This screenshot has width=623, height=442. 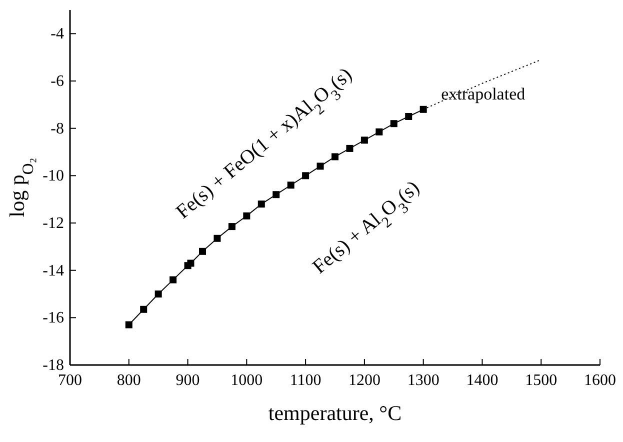 I want to click on series-label: extrapolated, so click(x=483, y=94).